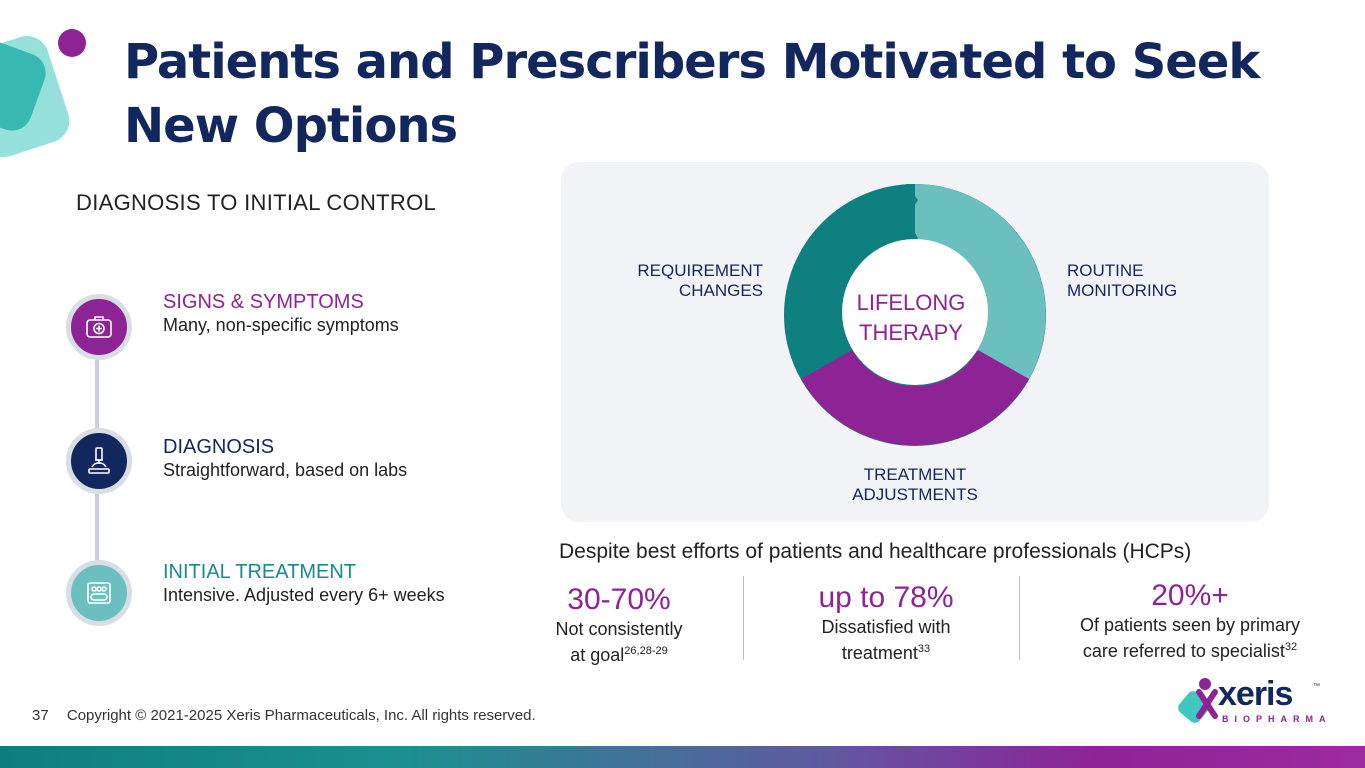  I want to click on decorative-shapes, so click(43, 93).